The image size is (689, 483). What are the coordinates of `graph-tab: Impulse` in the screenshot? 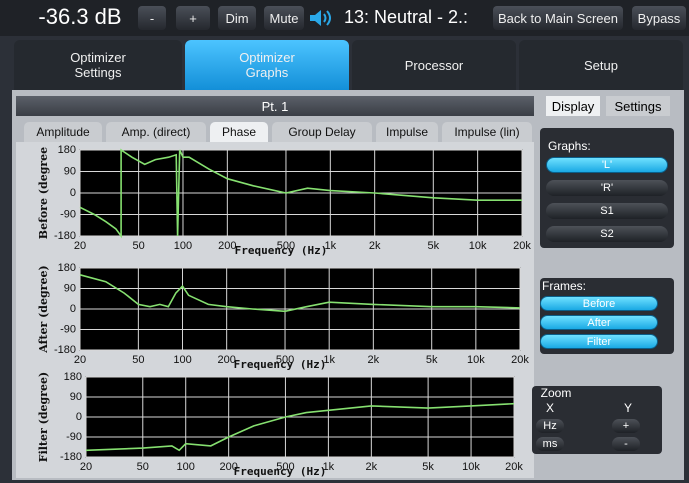 It's located at (407, 132).